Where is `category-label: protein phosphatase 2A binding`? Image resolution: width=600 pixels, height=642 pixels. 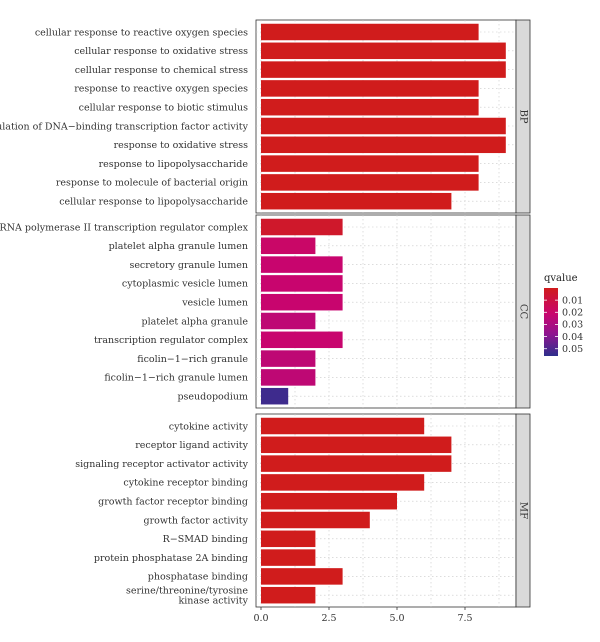 category-label: protein phosphatase 2A binding is located at coordinates (171, 558).